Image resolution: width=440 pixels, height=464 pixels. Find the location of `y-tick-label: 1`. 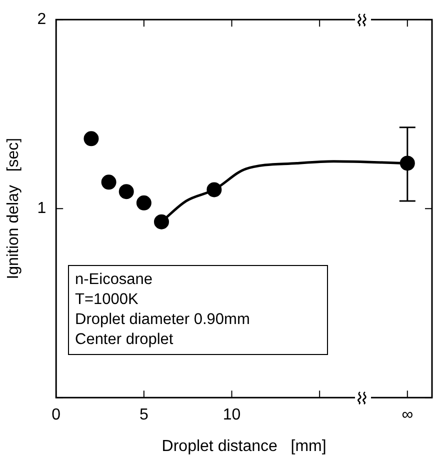

y-tick-label: 1 is located at coordinates (41, 209).